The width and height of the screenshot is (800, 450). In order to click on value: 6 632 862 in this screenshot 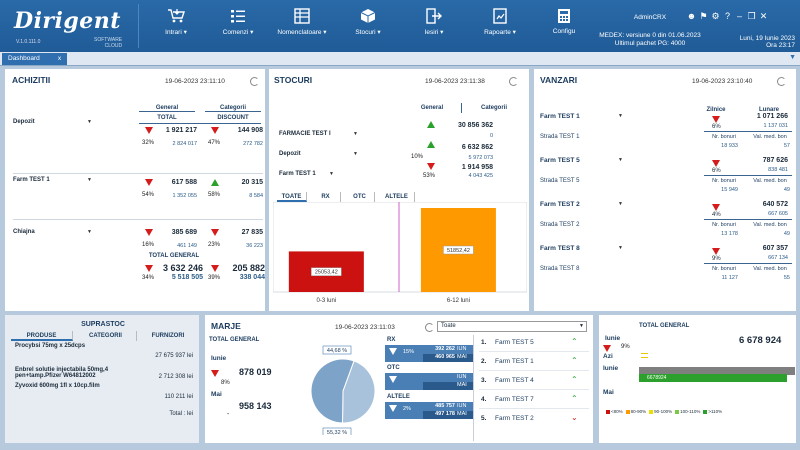, I will do `click(477, 147)`.